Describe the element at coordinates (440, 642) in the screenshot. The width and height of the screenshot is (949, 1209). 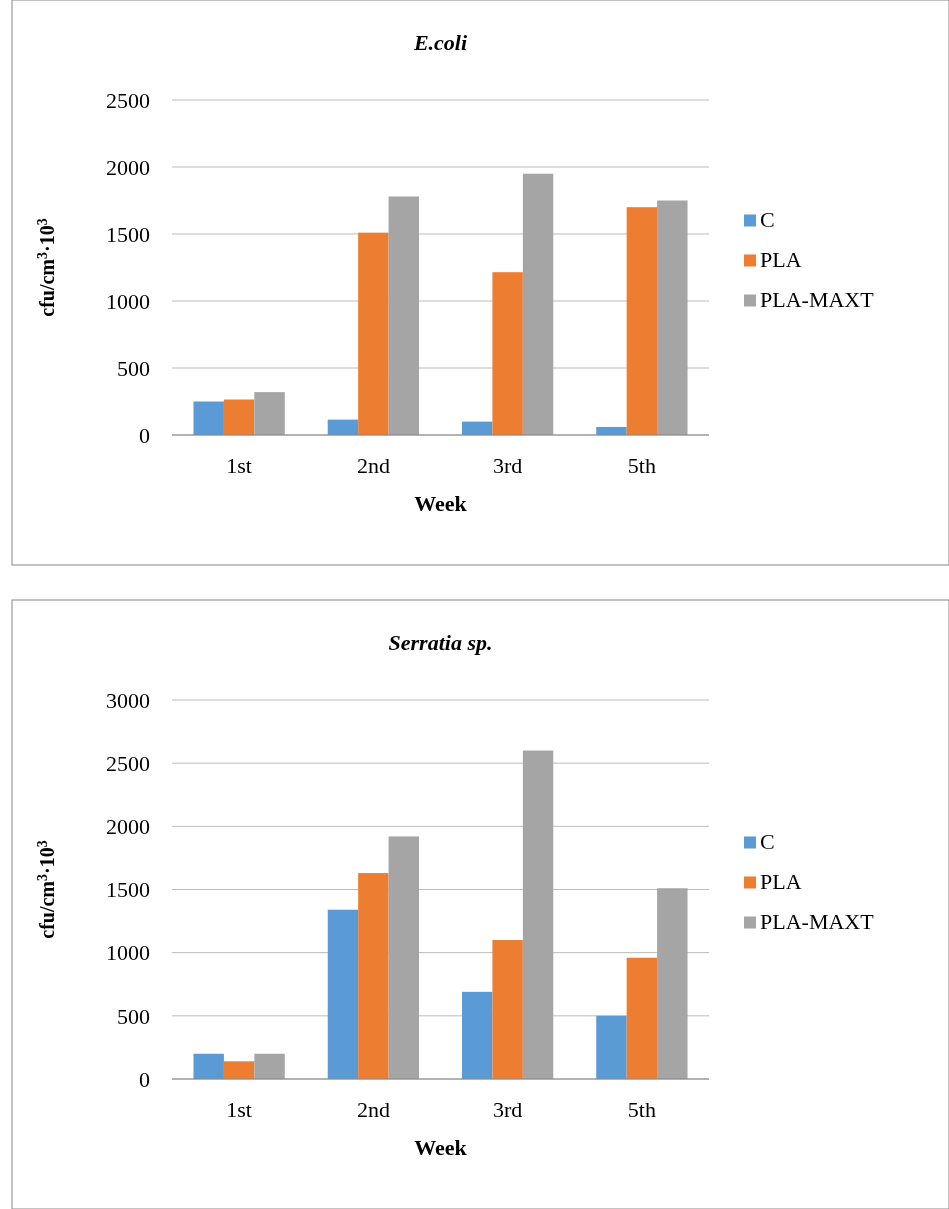
I see `chart-title: Serratia sp.` at that location.